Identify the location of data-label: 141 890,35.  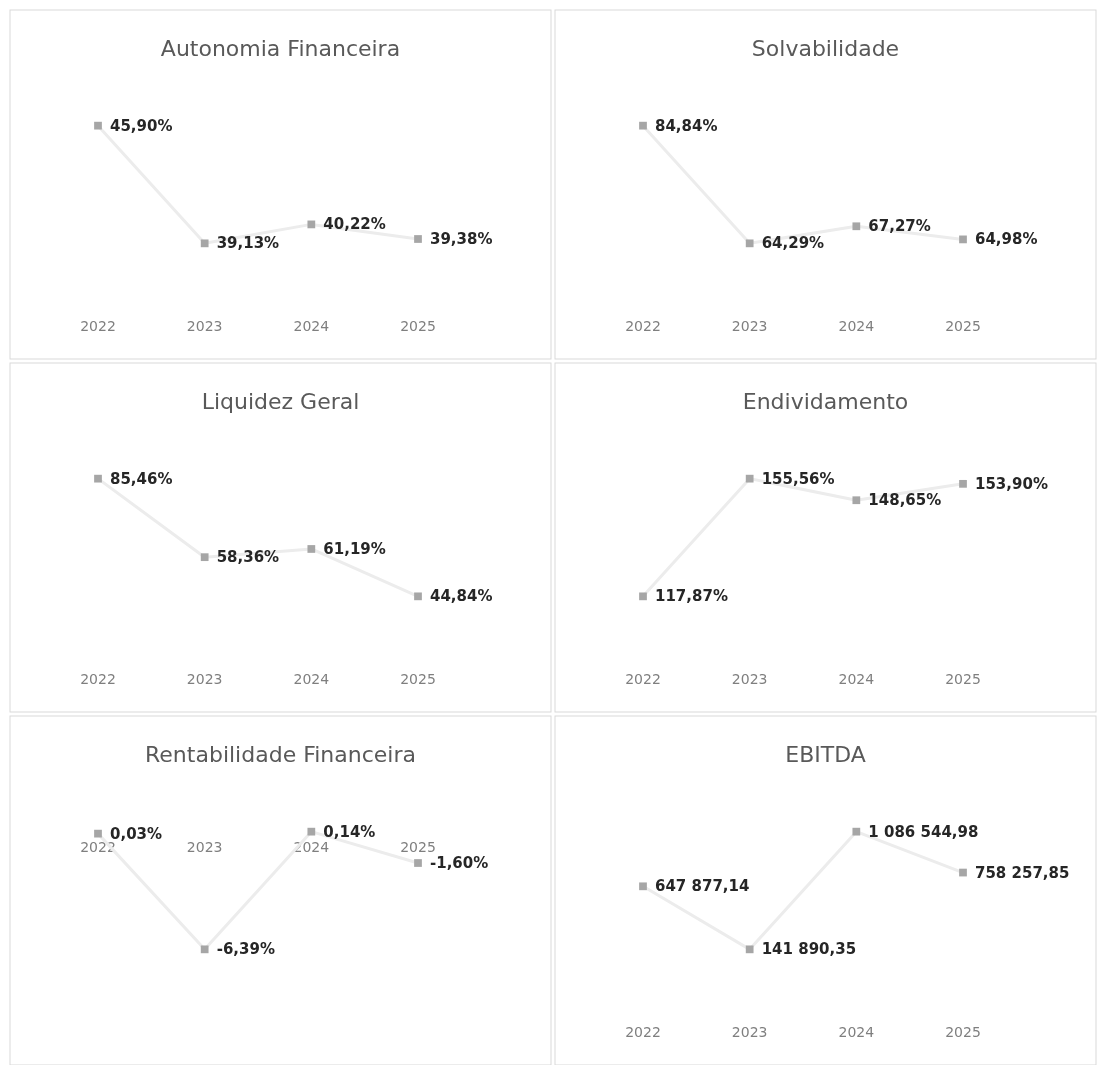
(809, 949).